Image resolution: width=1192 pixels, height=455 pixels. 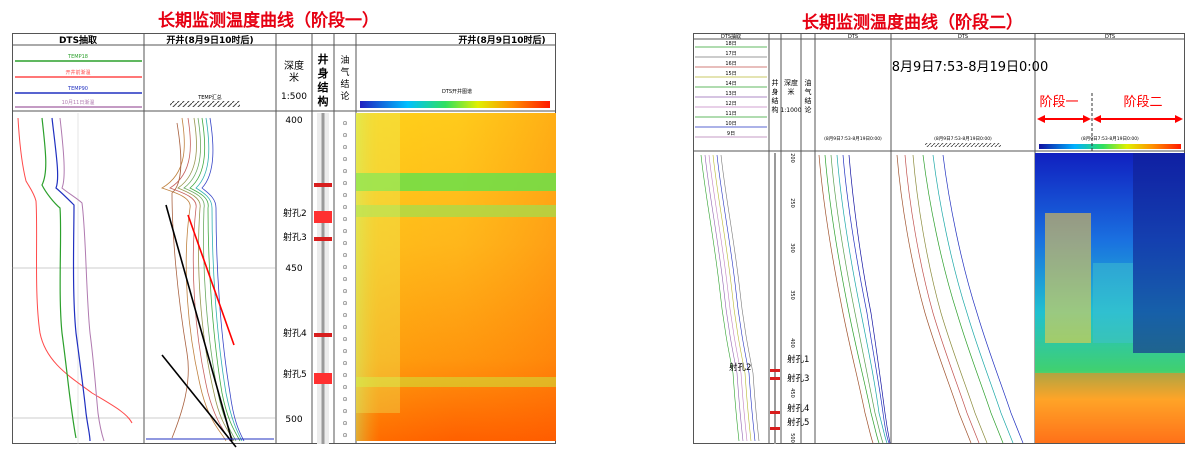 What do you see at coordinates (78, 278) in the screenshot?
I see `left-col1-plot` at bounding box center [78, 278].